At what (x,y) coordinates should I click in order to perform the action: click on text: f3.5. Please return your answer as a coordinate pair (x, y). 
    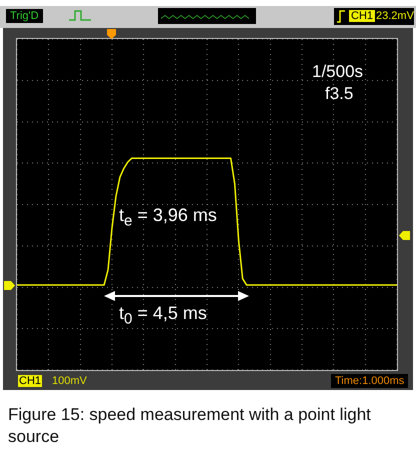
    Looking at the image, I should click on (339, 94).